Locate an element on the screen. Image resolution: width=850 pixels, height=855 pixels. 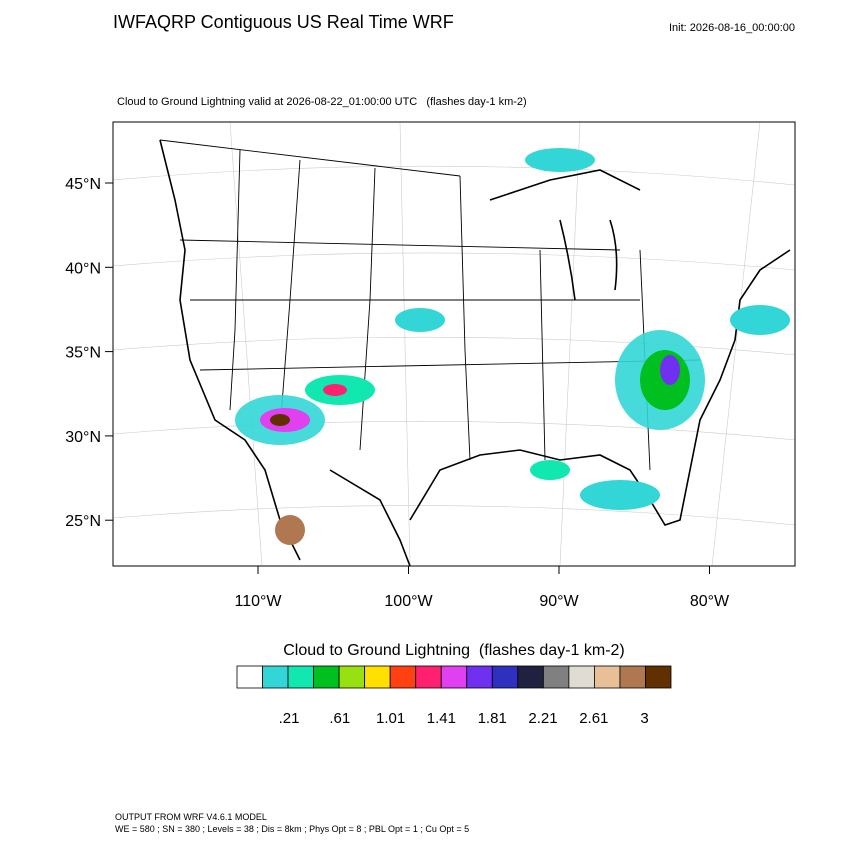
lon-label: 80°W is located at coordinates (710, 601).